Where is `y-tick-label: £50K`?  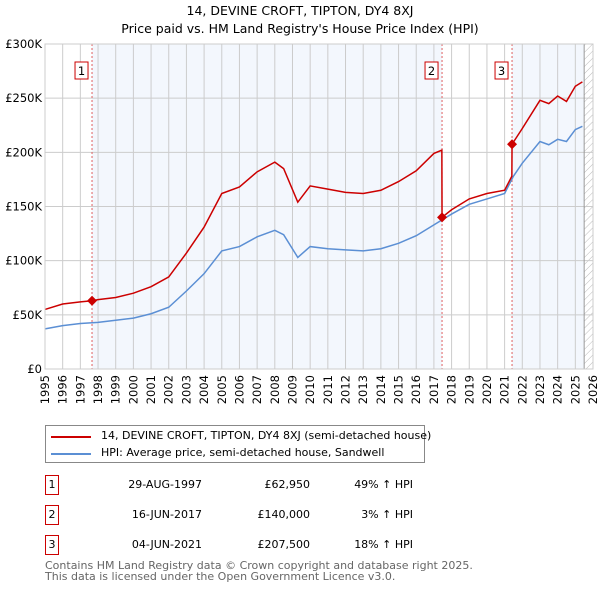
y-tick-label: £50K is located at coordinates (28, 315).